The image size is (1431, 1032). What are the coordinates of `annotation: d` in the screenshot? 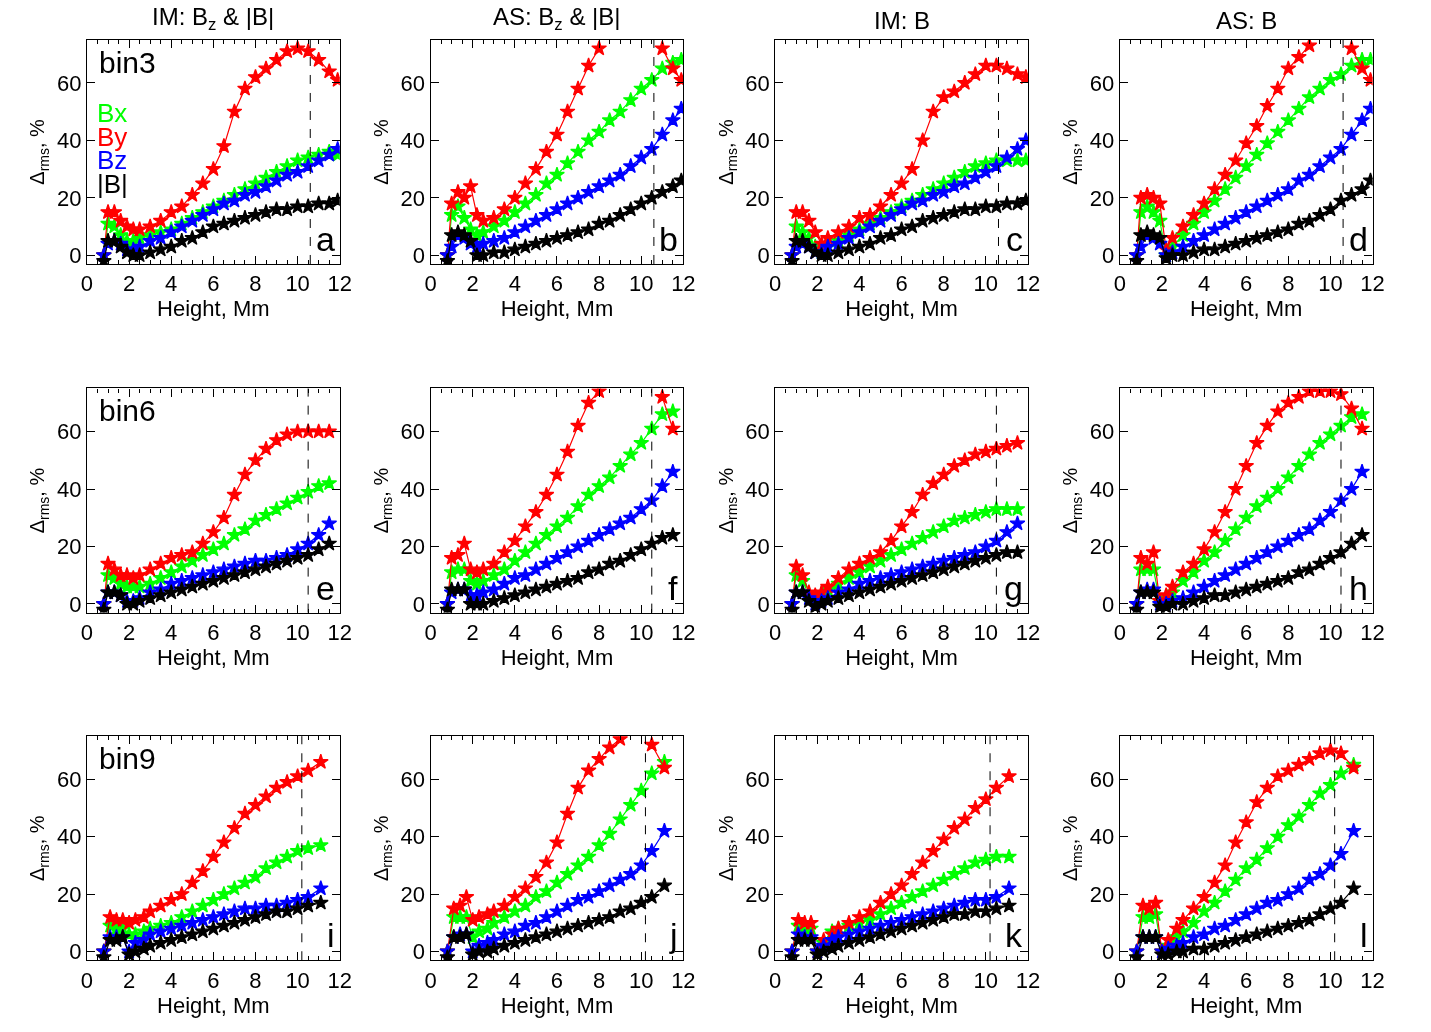 It's located at (1358, 239).